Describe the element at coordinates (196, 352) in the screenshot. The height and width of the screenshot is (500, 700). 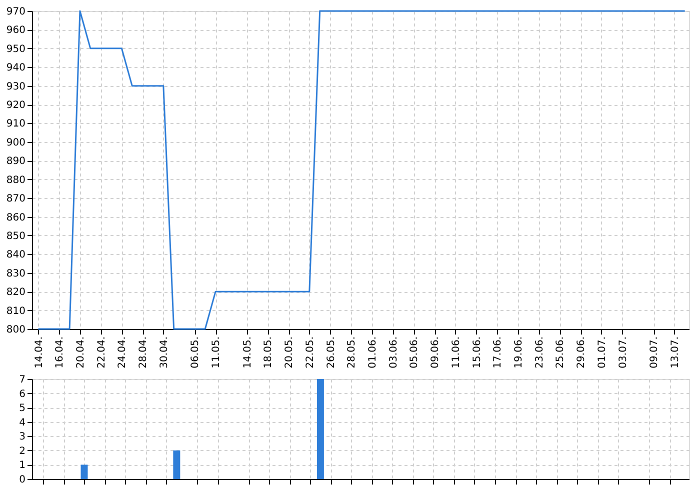
I see `x-tick-label: 06.05.` at that location.